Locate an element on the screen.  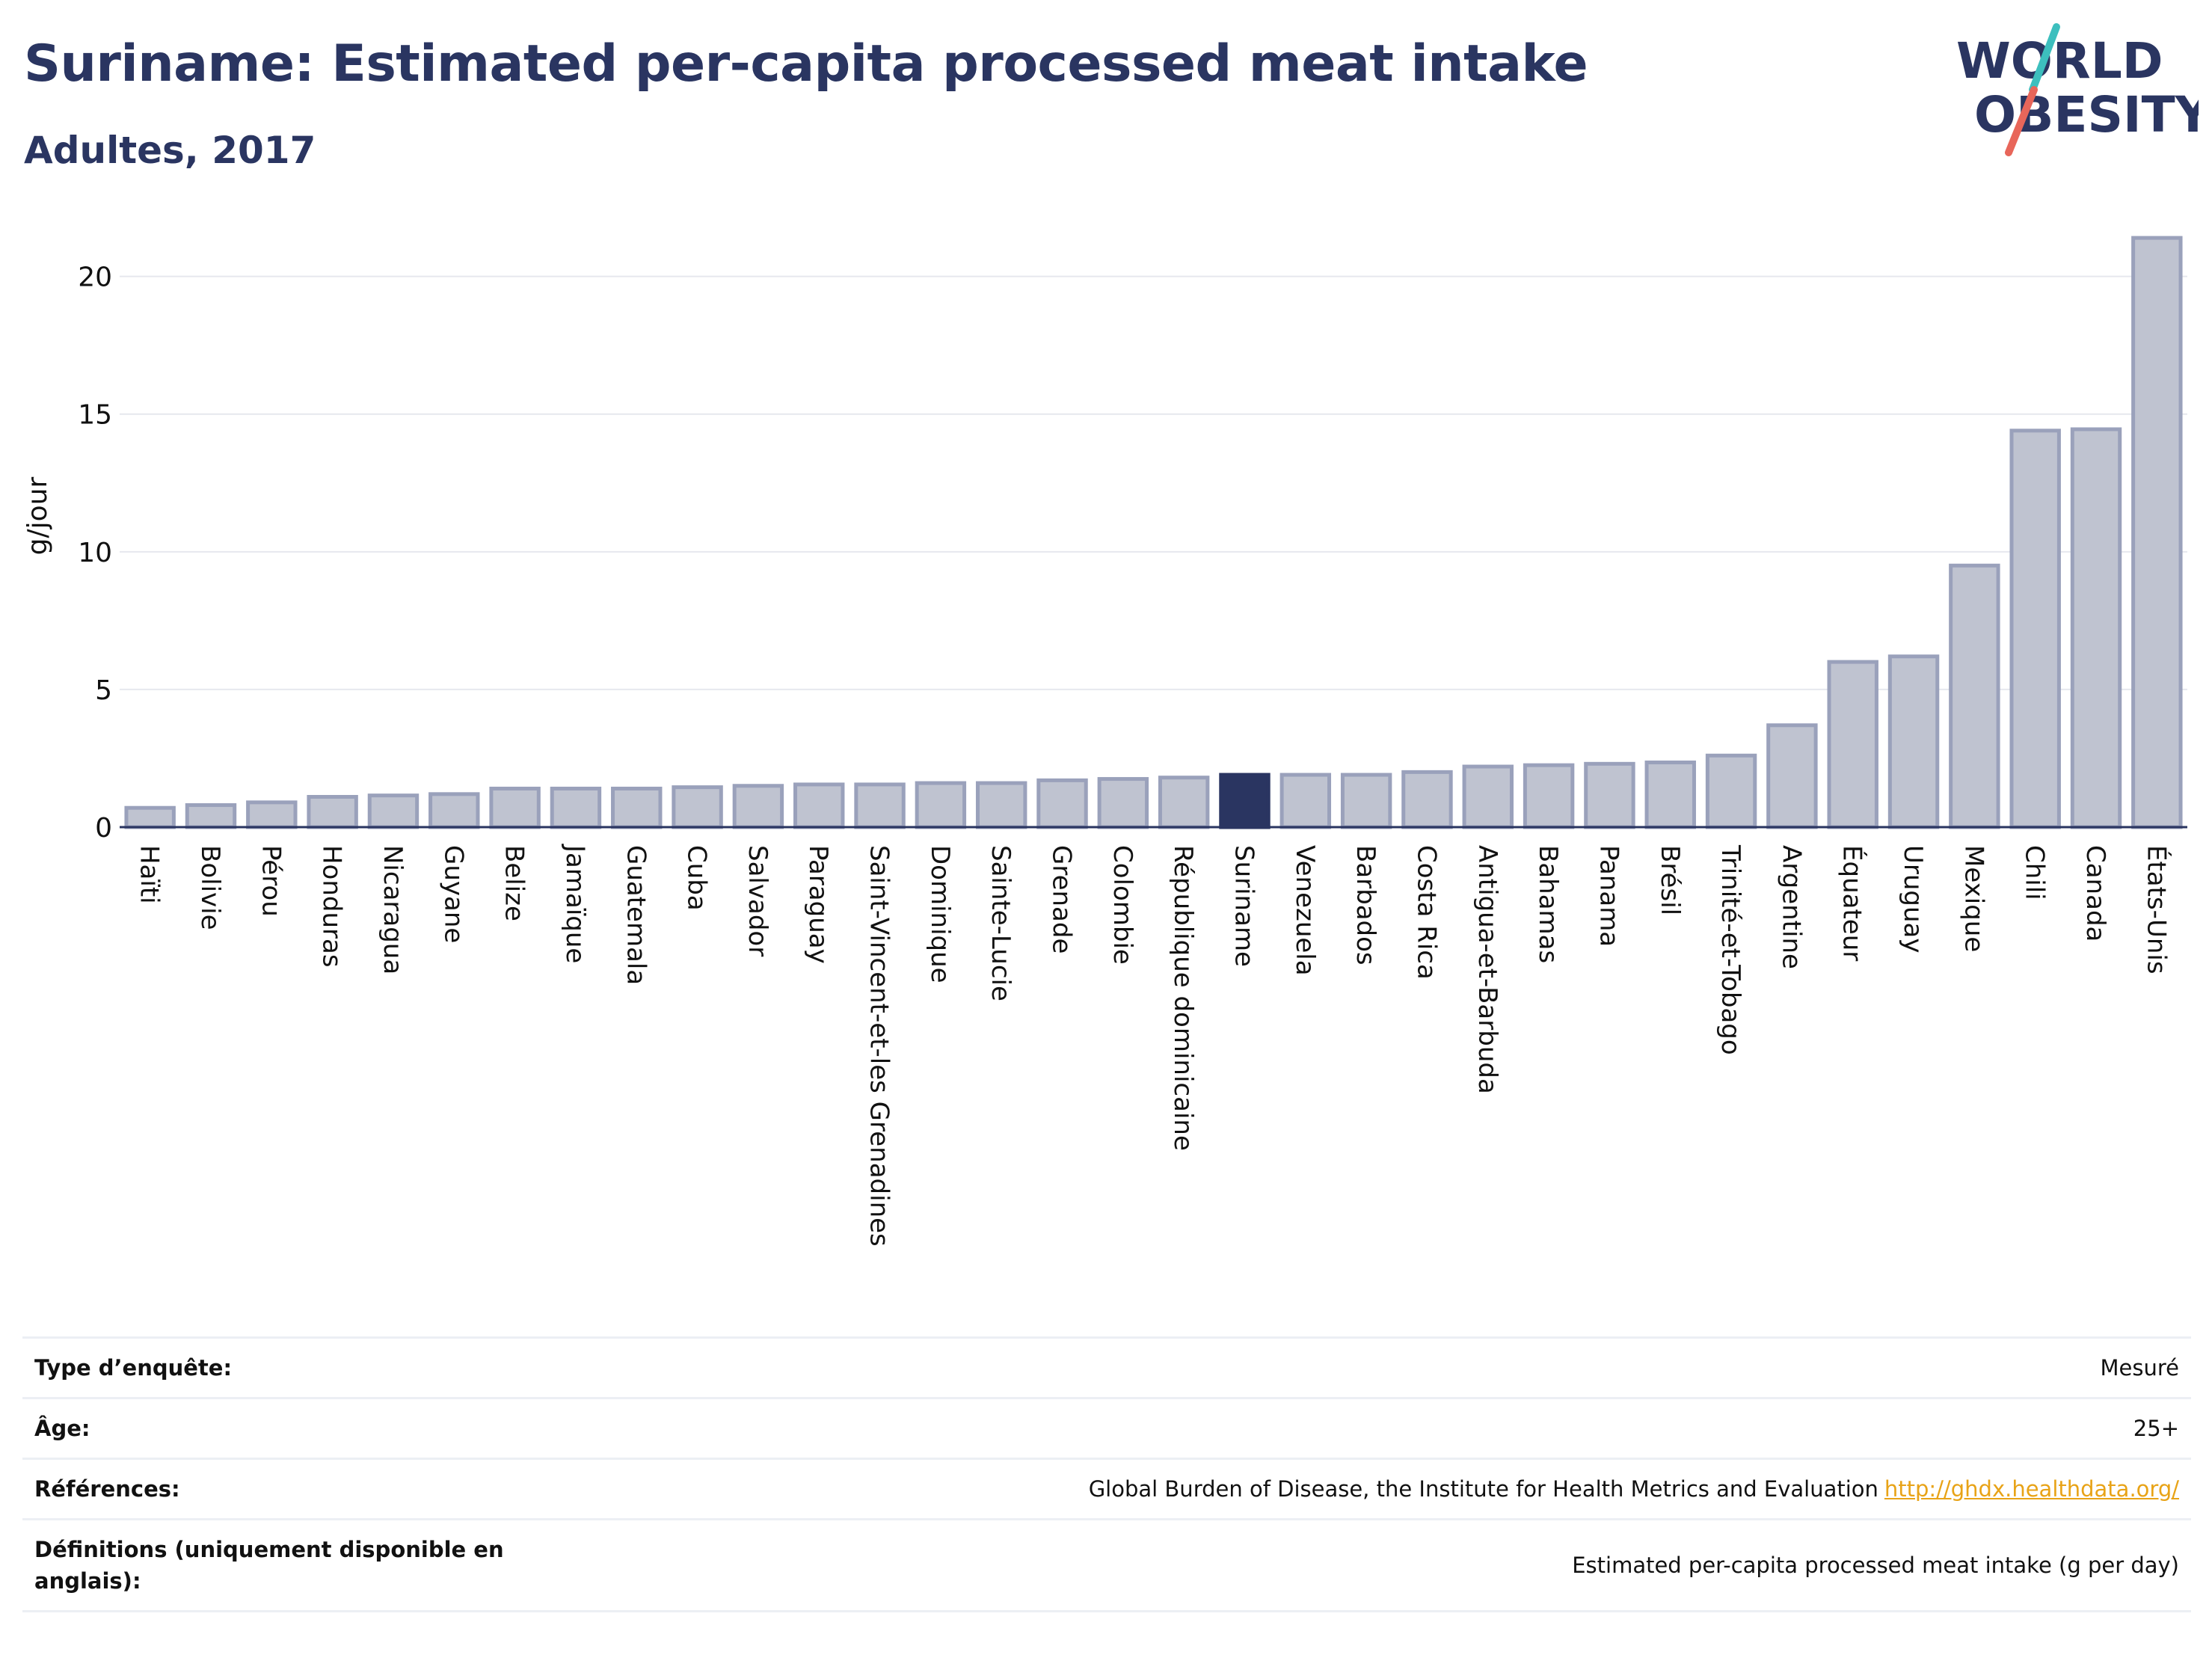
bar-honduras is located at coordinates (332, 812).